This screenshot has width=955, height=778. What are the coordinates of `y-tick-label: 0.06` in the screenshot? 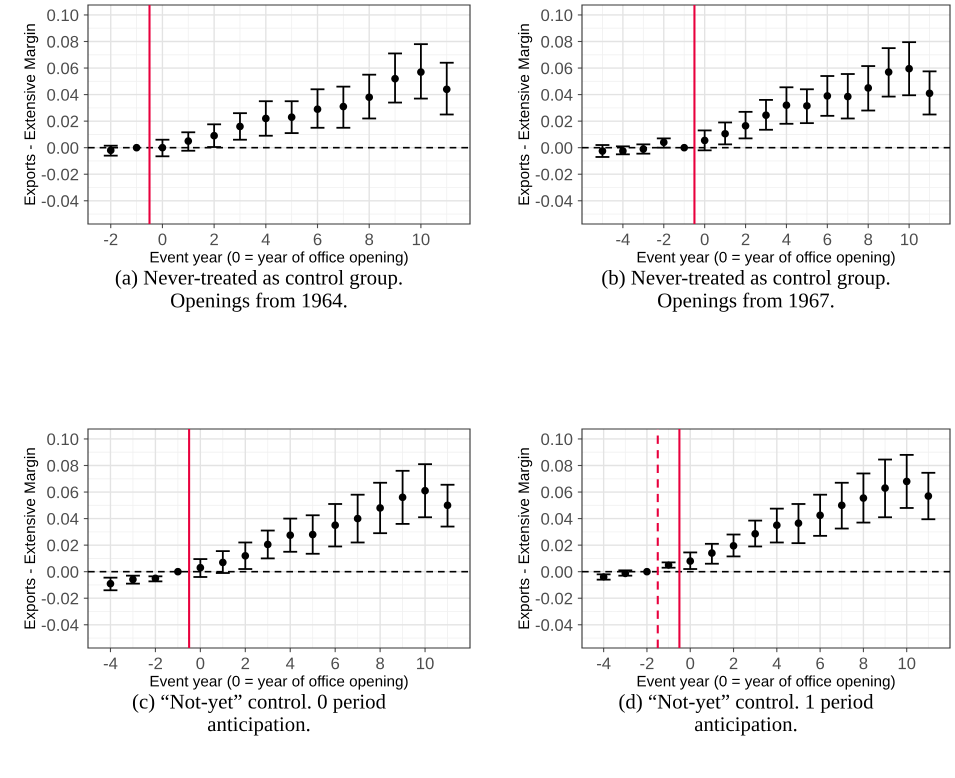 It's located at (556, 492).